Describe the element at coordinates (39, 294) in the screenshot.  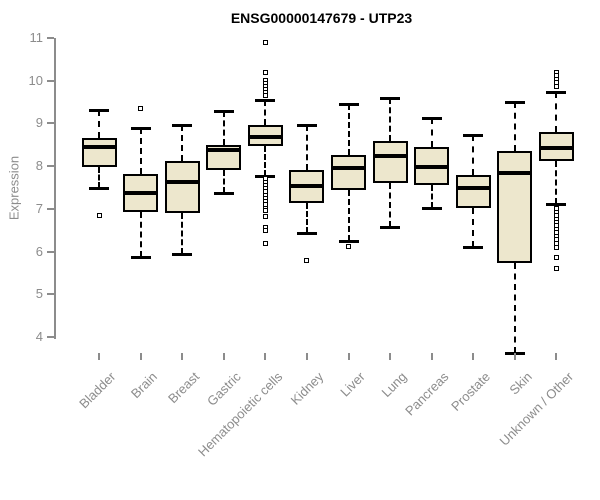
I see `y-axis-tick-label: 5` at that location.